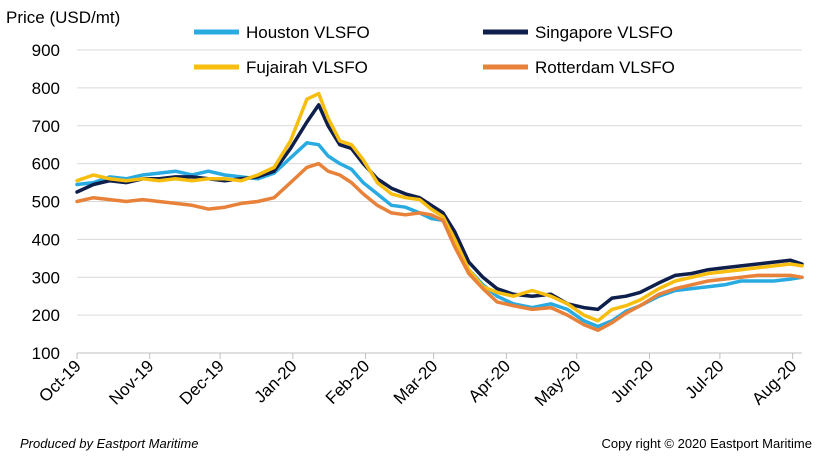 This screenshot has width=836, height=460. What do you see at coordinates (275, 381) in the screenshot?
I see `x-tick-label: Jan-20` at bounding box center [275, 381].